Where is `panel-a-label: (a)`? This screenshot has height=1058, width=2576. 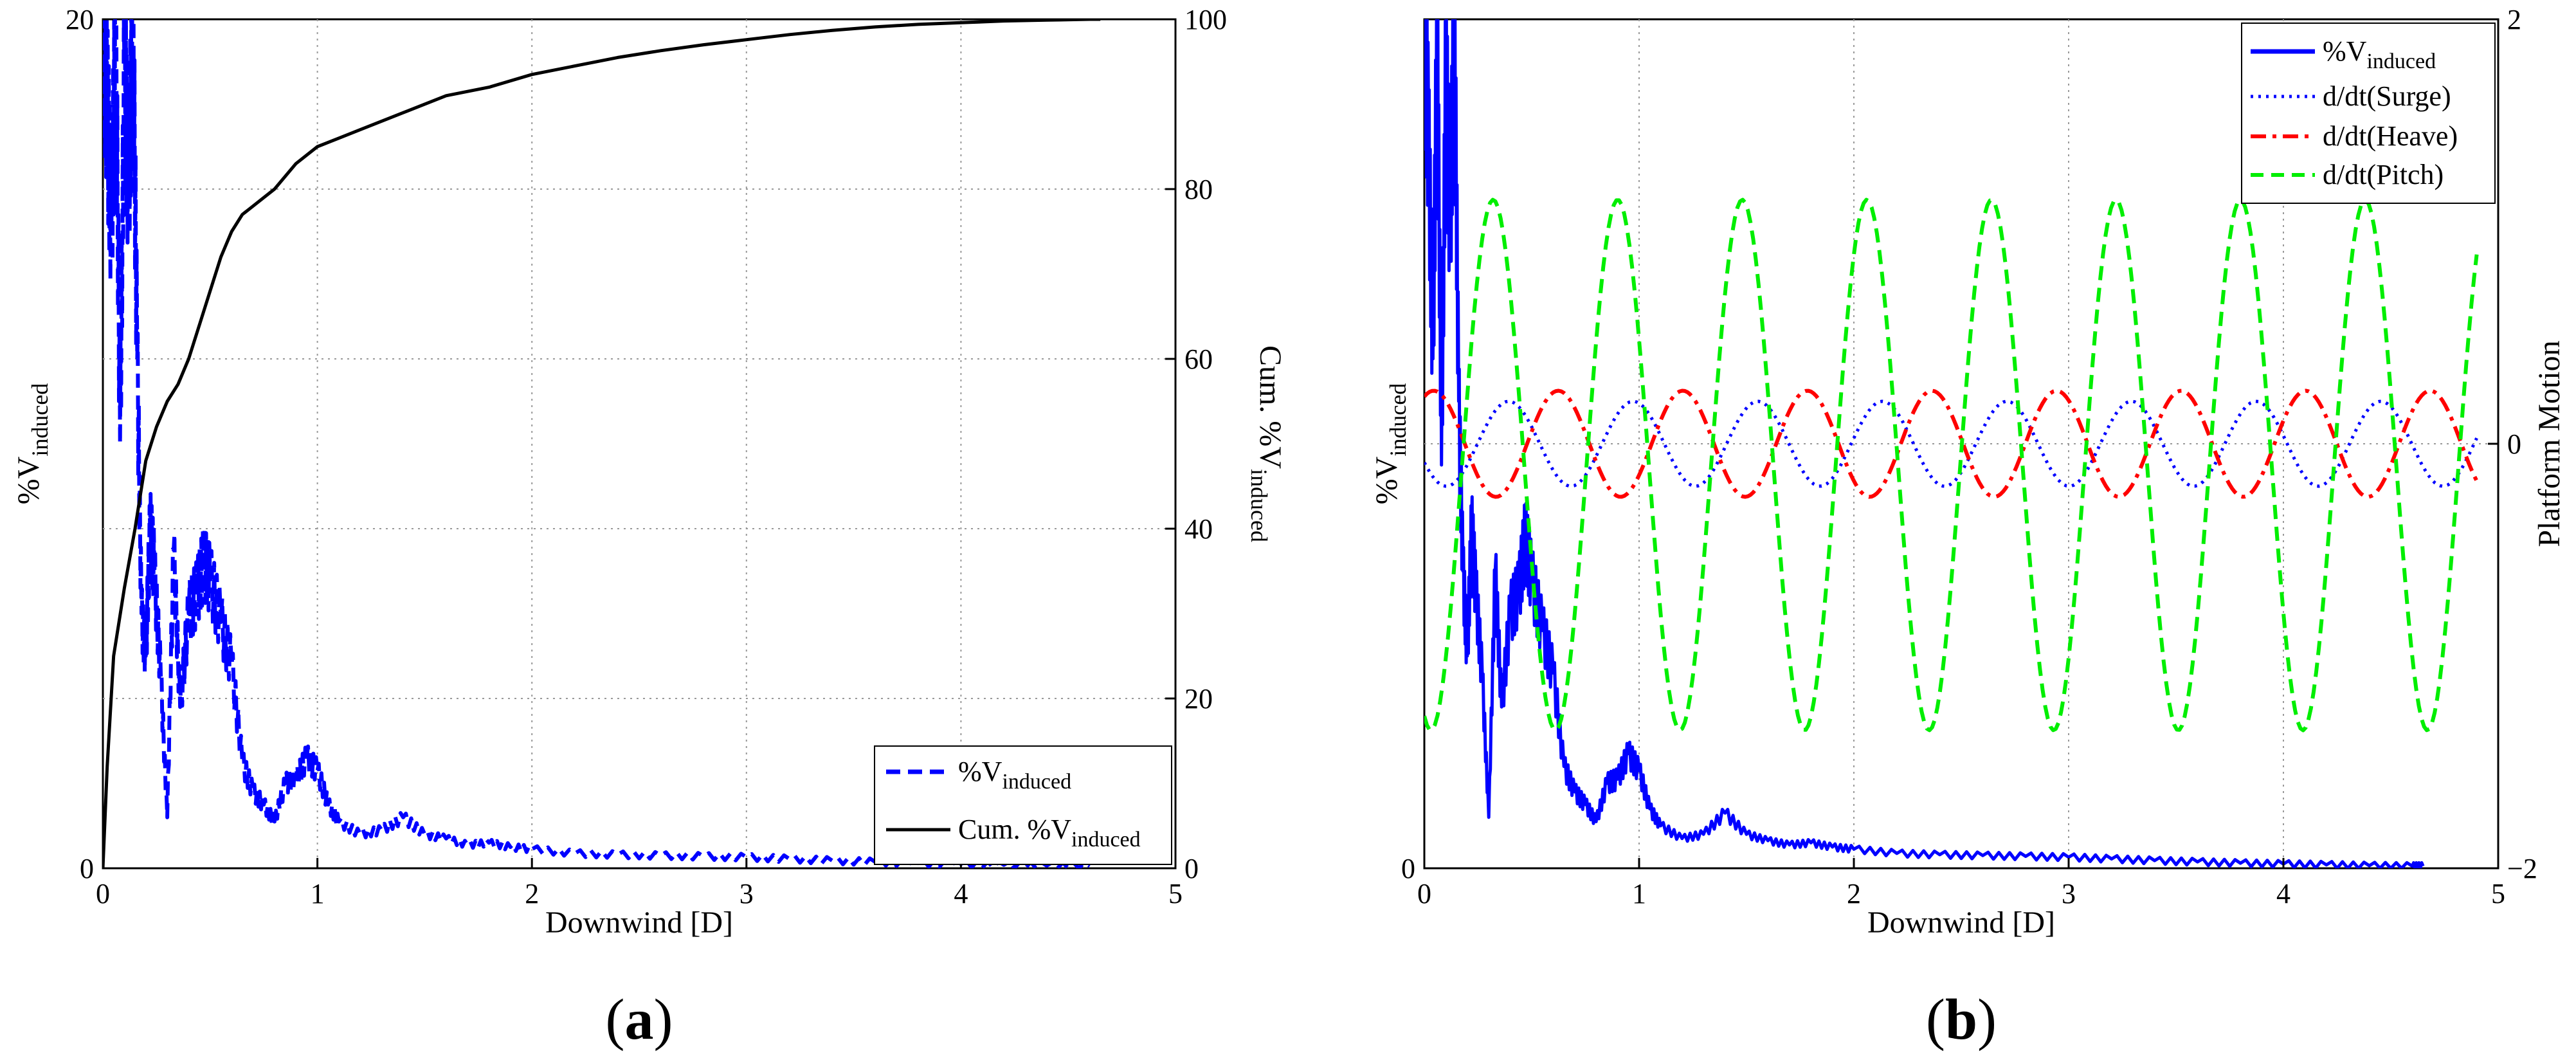 panel-a-label: (a) is located at coordinates (639, 1020).